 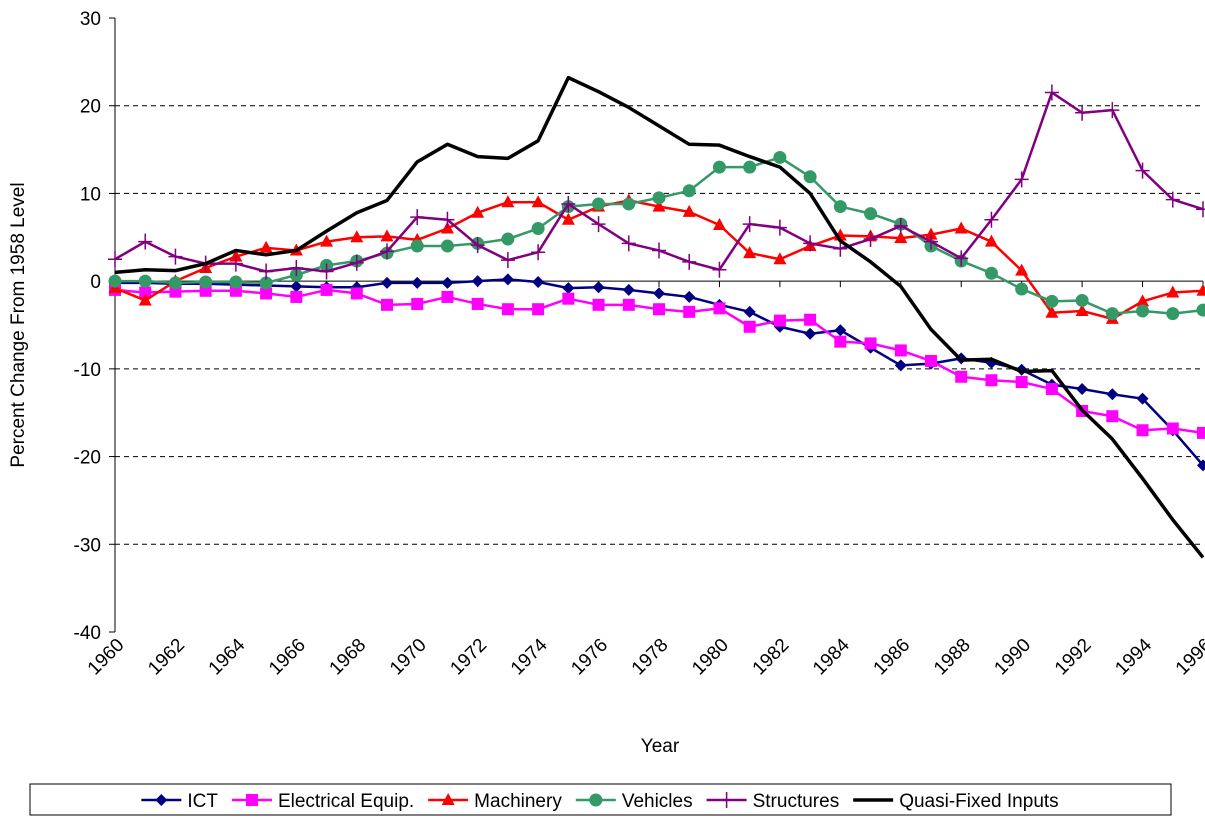 What do you see at coordinates (287, 657) in the screenshot?
I see `x-tick-label: 1966` at bounding box center [287, 657].